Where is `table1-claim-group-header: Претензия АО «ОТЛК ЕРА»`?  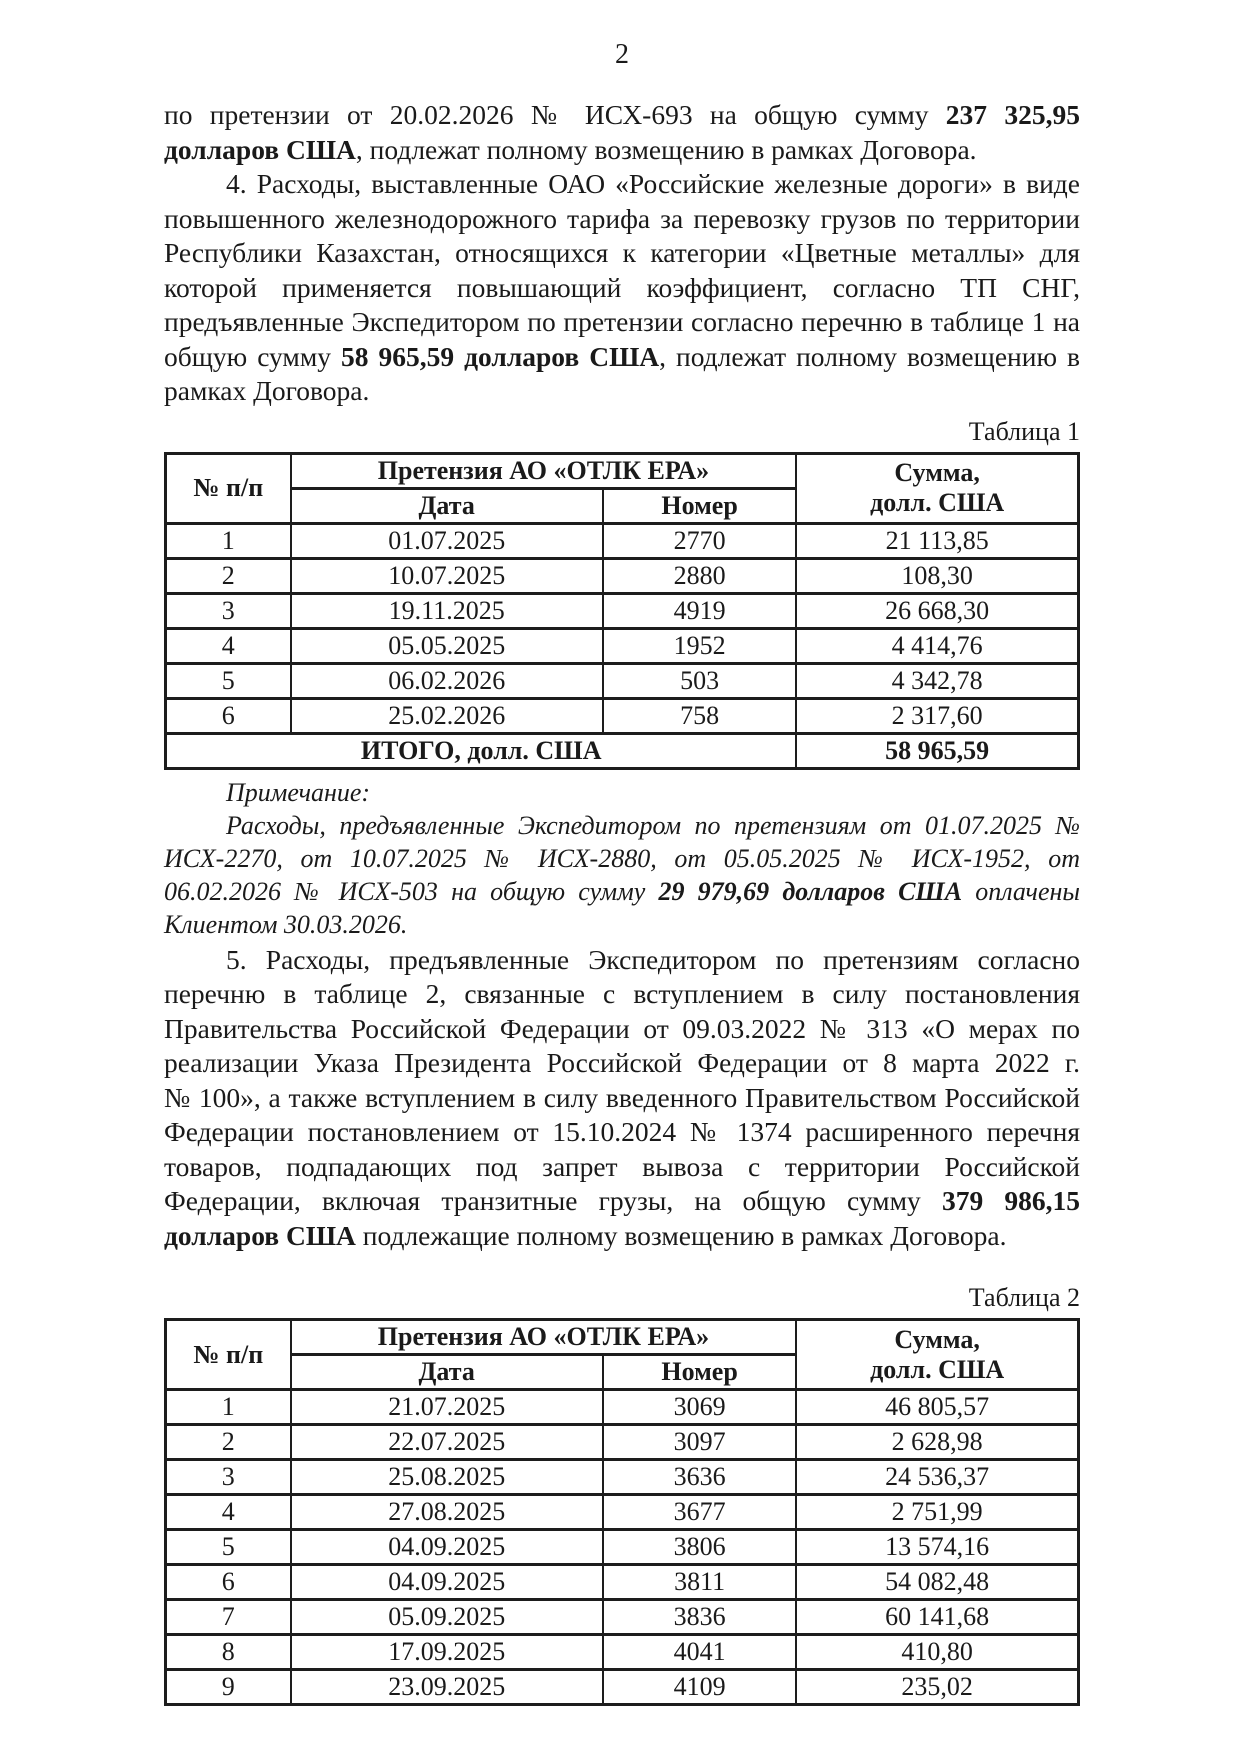 table1-claim-group-header: Претензия АО «ОТЛК ЕРА» is located at coordinates (543, 470).